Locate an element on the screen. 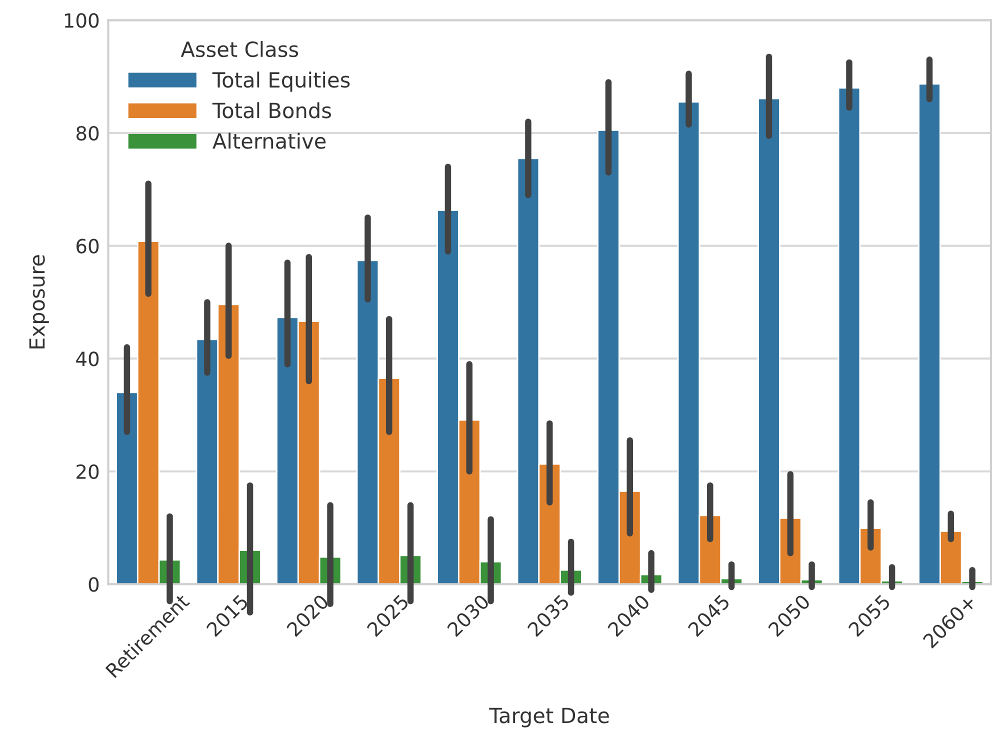  y-tick-label: 40 is located at coordinates (87, 359).